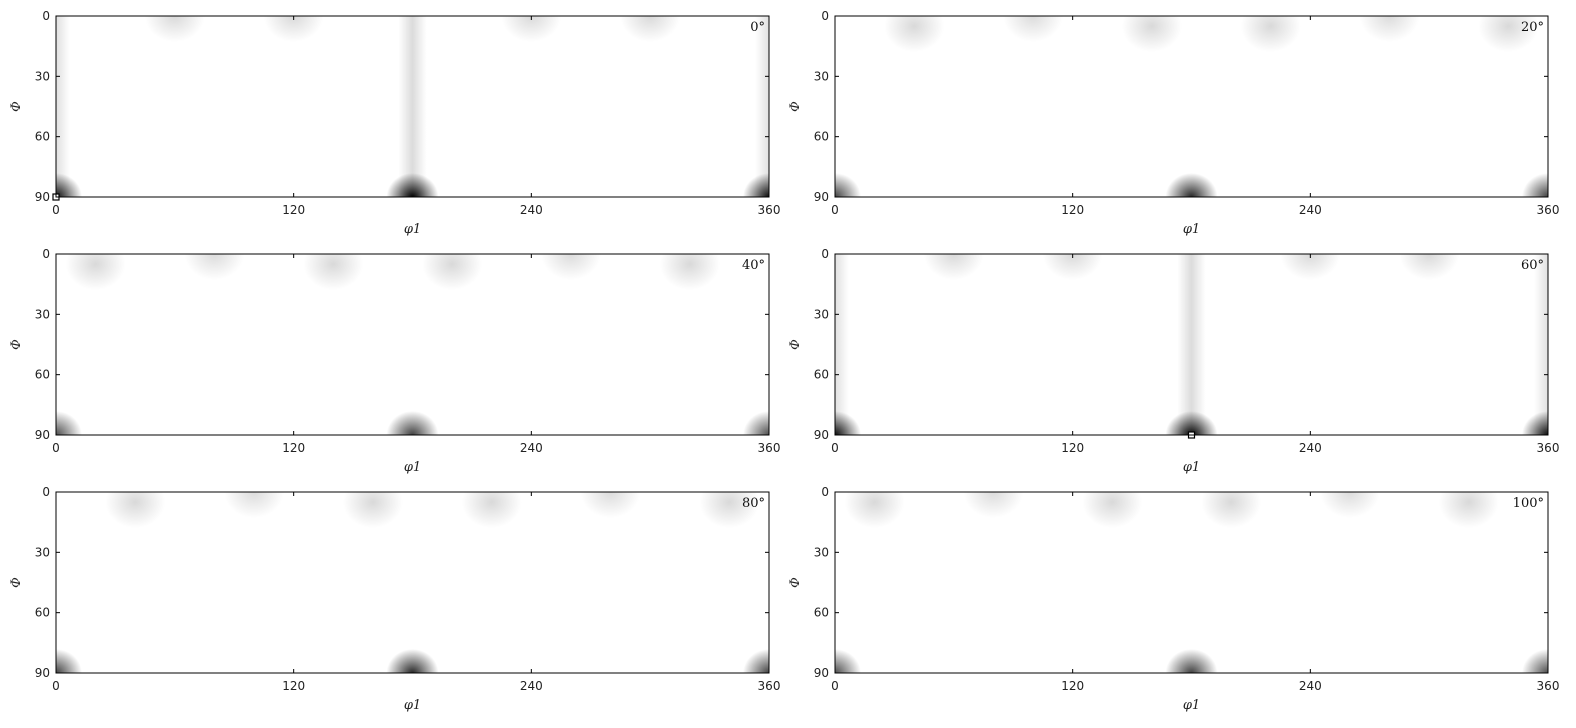  I want to click on panel-angle-label: 40°, so click(753, 265).